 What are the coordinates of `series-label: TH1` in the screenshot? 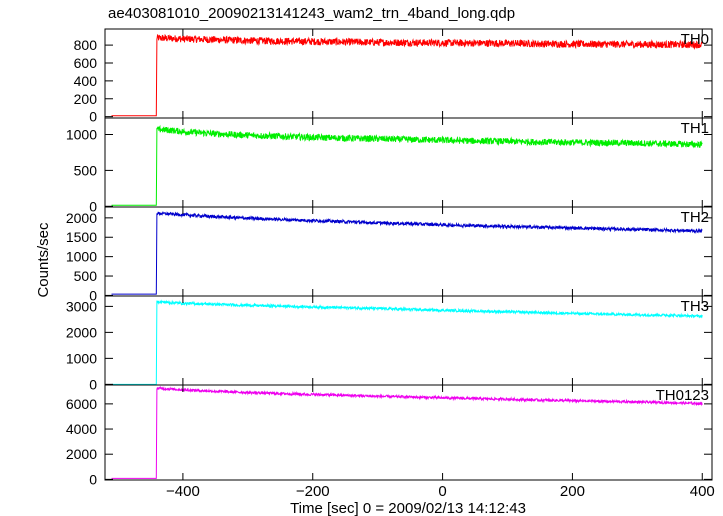 It's located at (695, 128).